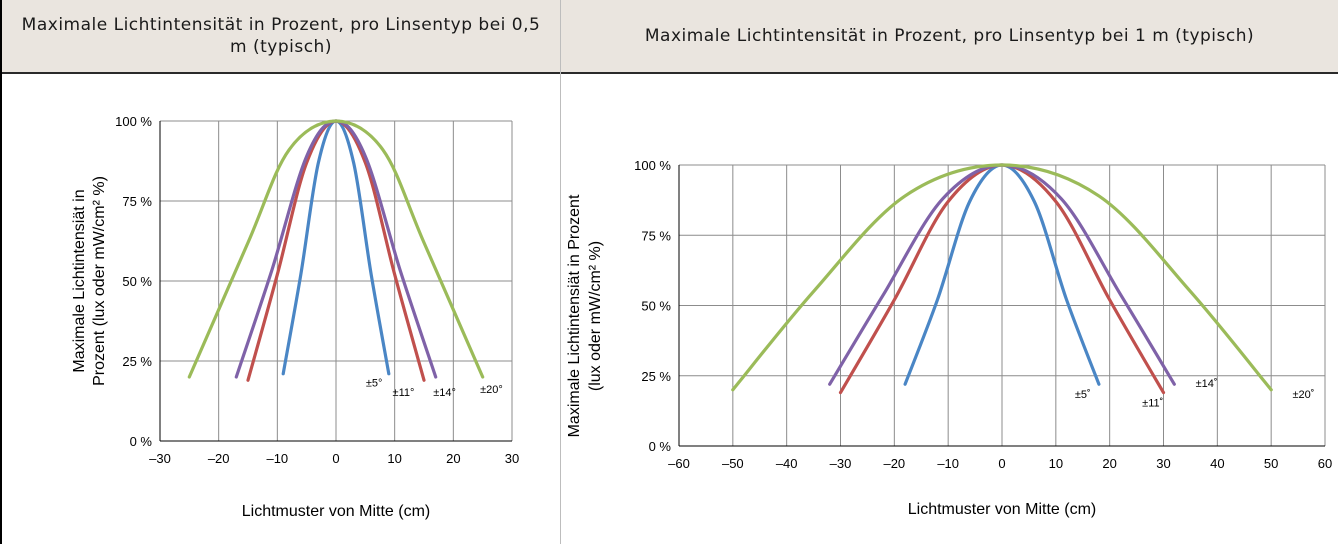 This screenshot has width=1338, height=544. Describe the element at coordinates (1217, 463) in the screenshot. I see `x-tick-label: 40` at that location.